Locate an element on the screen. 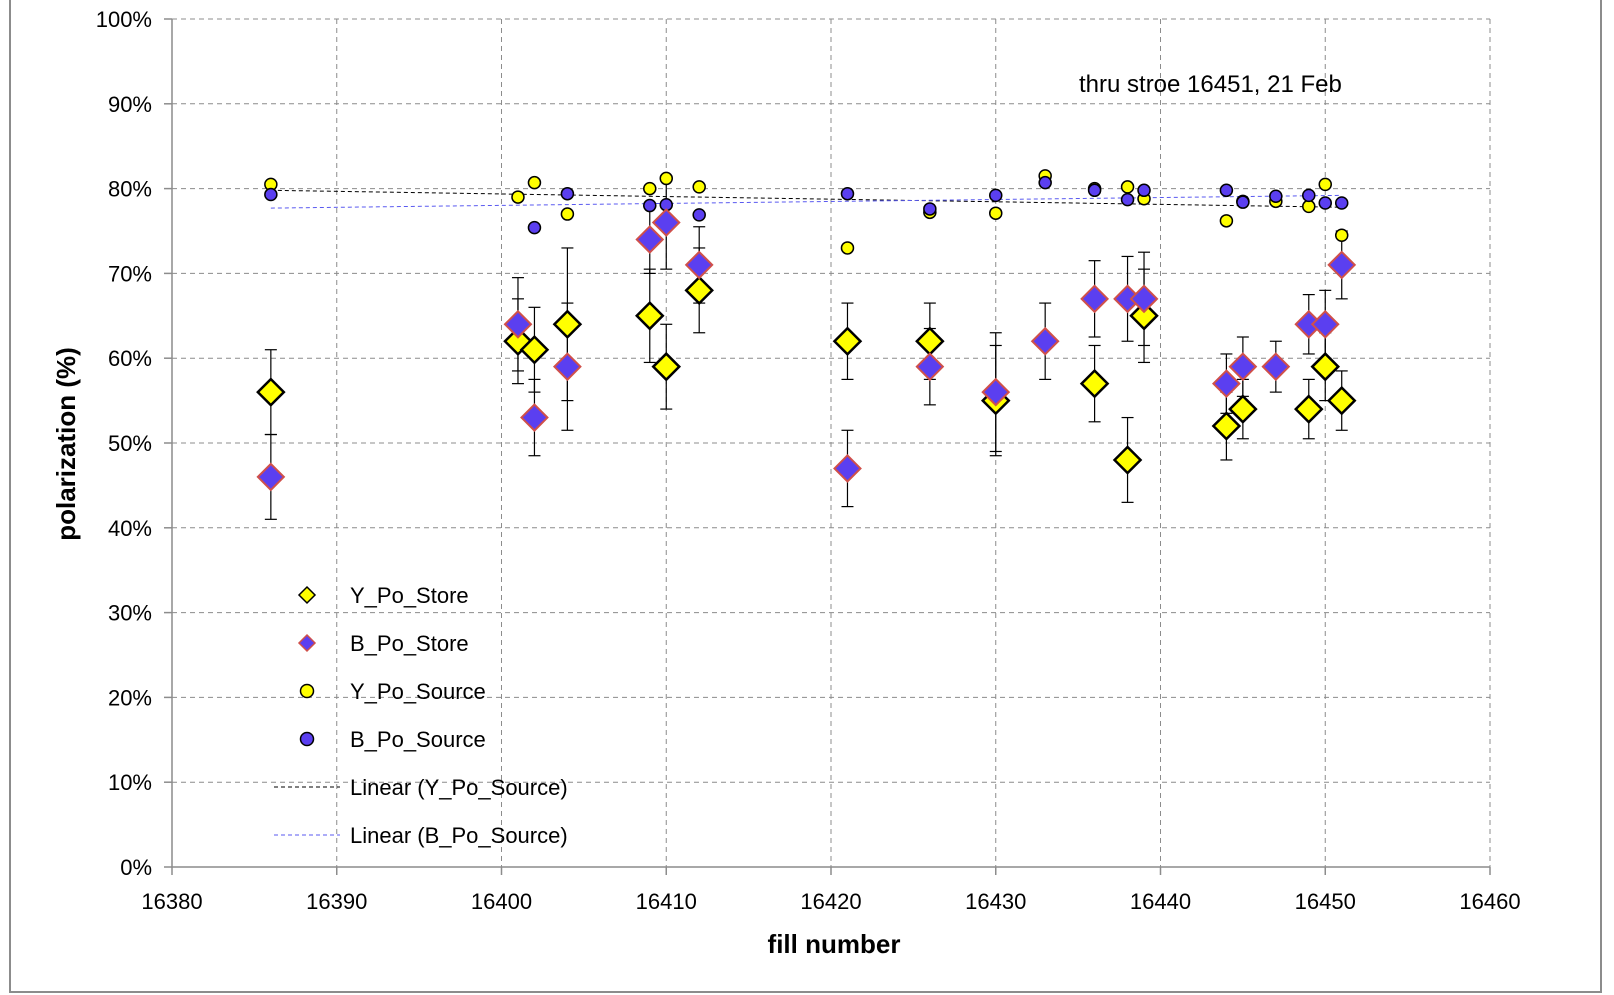 The width and height of the screenshot is (1614, 995). x-tick-label: 16430 is located at coordinates (995, 901).